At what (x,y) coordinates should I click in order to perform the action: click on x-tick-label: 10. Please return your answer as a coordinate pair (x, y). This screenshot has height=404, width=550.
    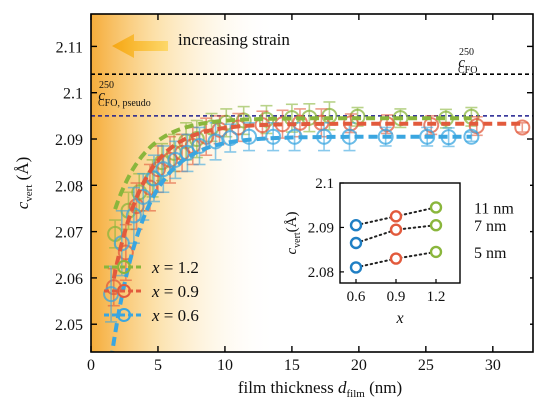
    Looking at the image, I should click on (225, 365).